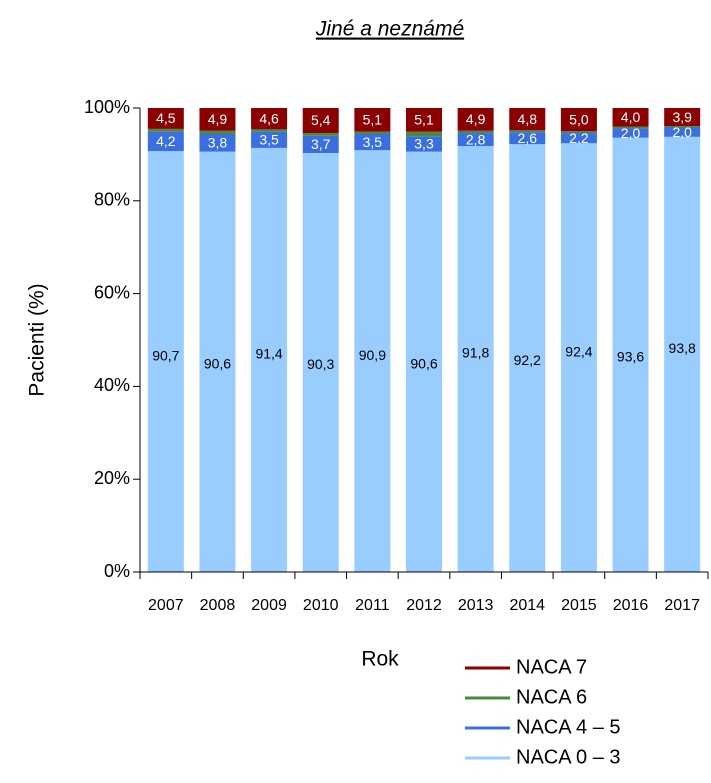 The height and width of the screenshot is (783, 711). What do you see at coordinates (579, 605) in the screenshot?
I see `x-tick-label: 2015` at bounding box center [579, 605].